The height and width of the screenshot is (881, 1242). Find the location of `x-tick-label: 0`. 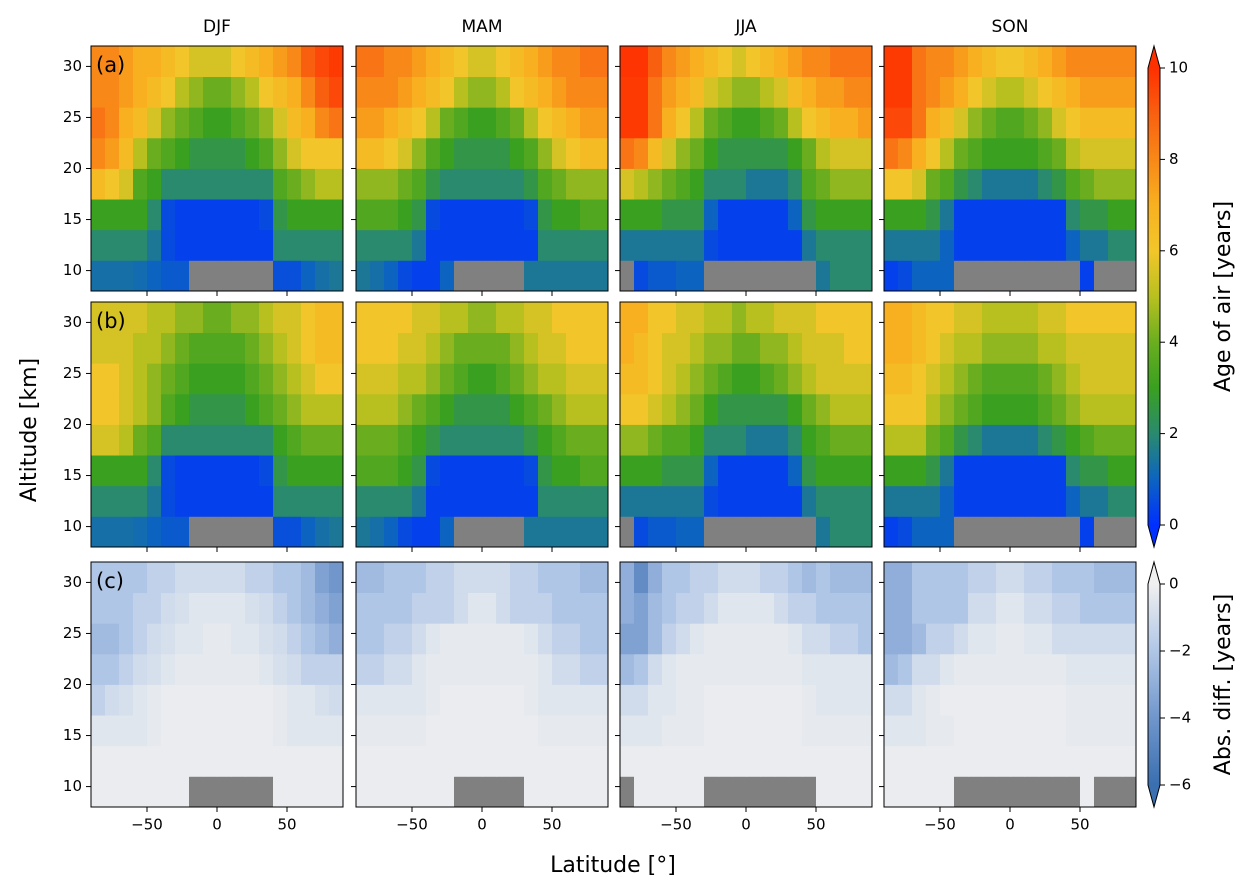

x-tick-label: 0 is located at coordinates (217, 825).